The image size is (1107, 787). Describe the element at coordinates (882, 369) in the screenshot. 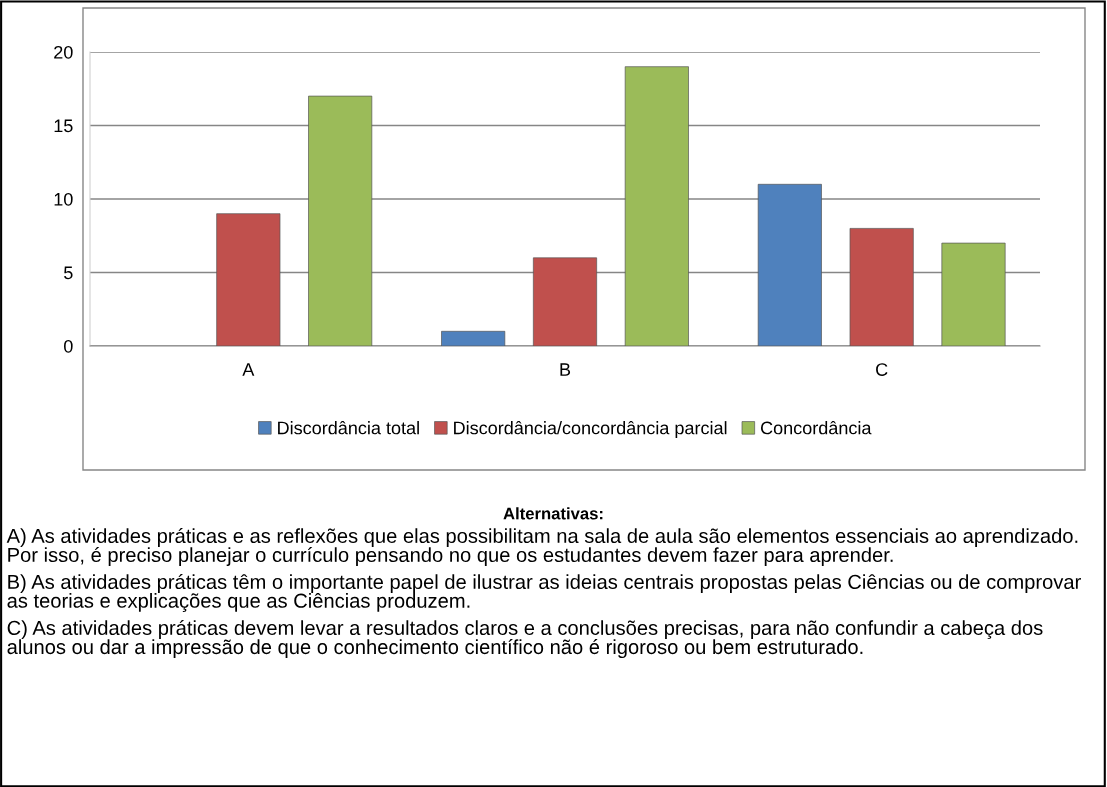

I see `x-tick-label: C` at that location.